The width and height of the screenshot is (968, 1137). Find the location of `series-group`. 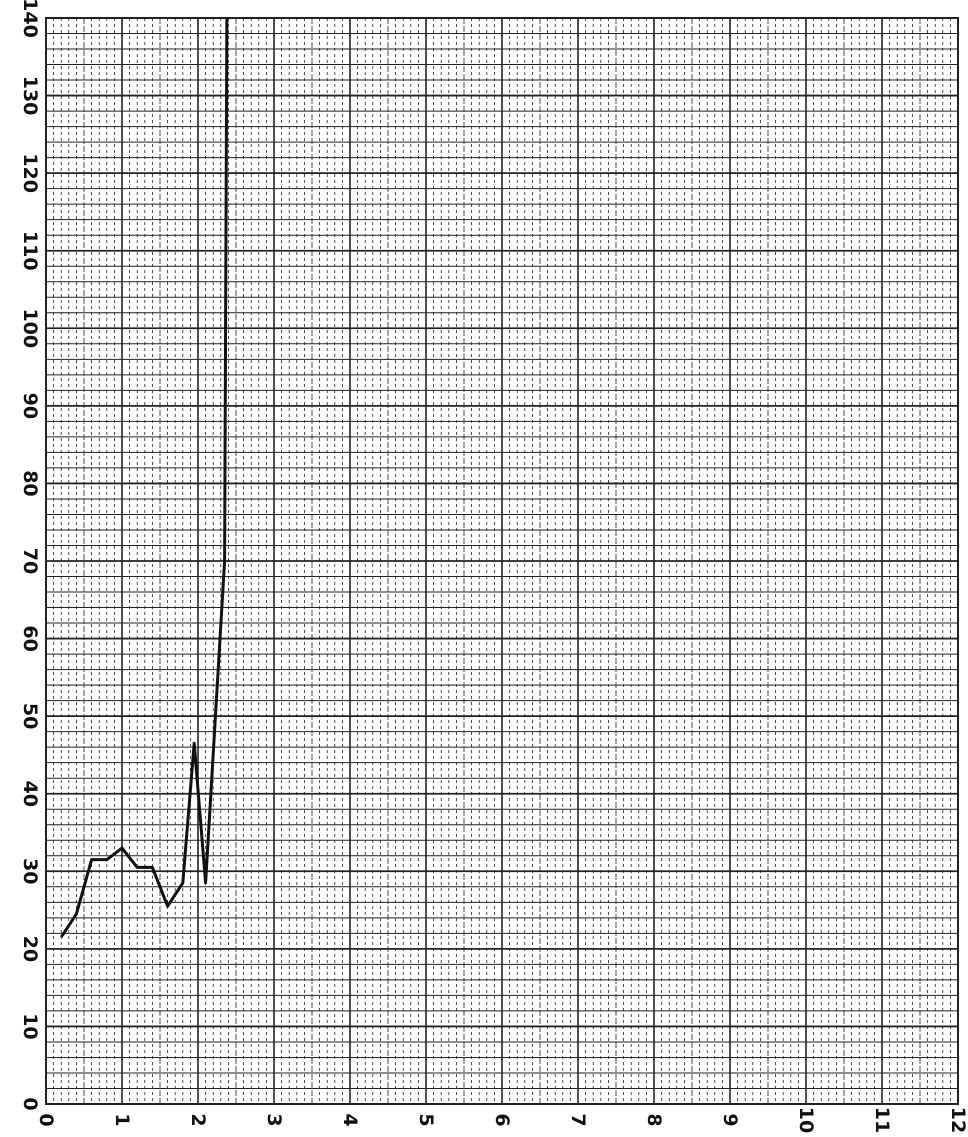

series-group is located at coordinates (144, 478).